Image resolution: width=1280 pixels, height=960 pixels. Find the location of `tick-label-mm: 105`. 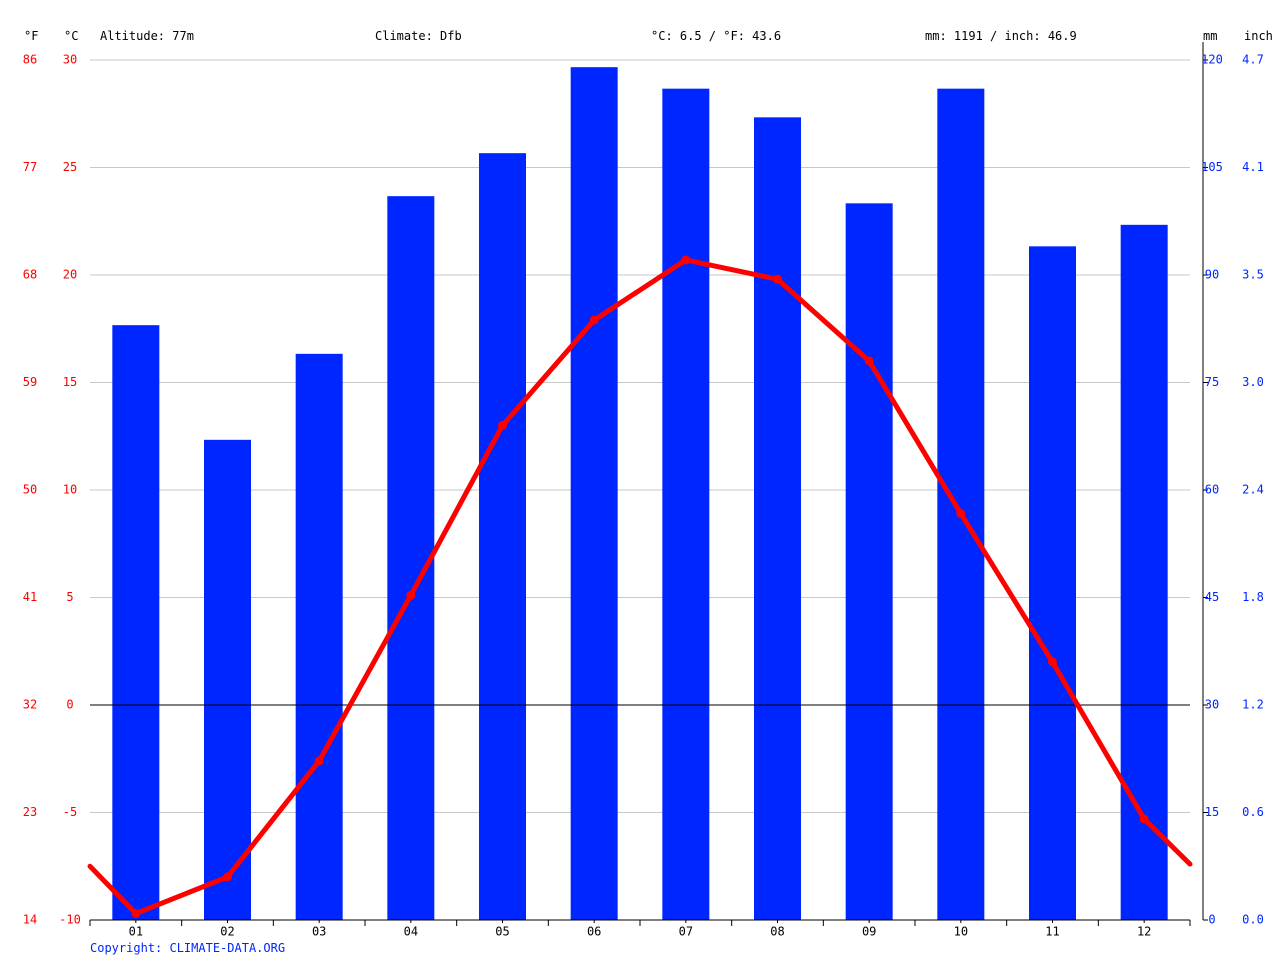

tick-label-mm: 105 is located at coordinates (1212, 167).